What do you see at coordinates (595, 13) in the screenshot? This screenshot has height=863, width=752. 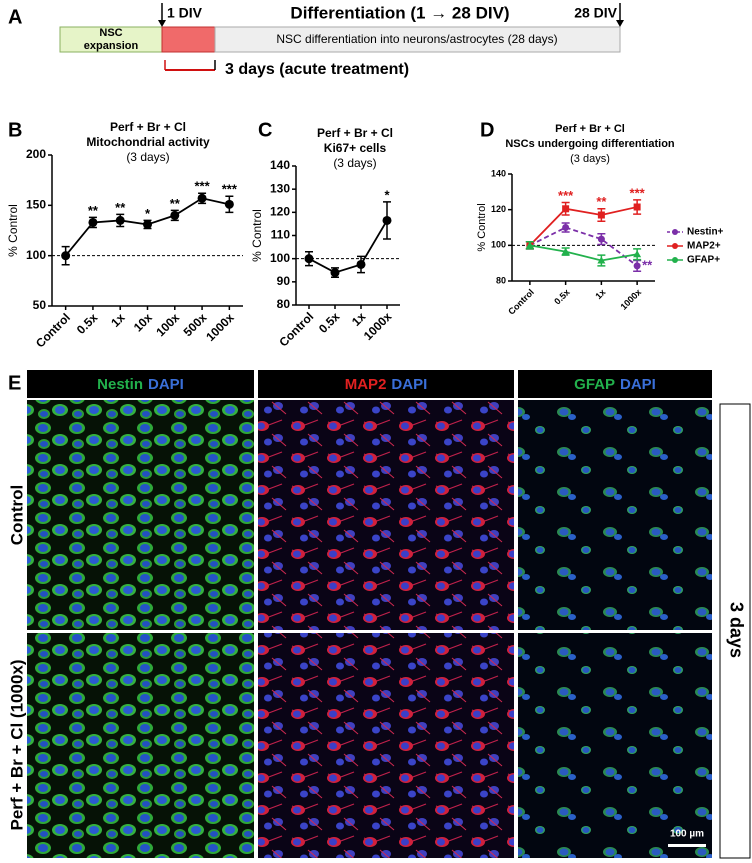 I see `end-marker: 28 DIV` at bounding box center [595, 13].